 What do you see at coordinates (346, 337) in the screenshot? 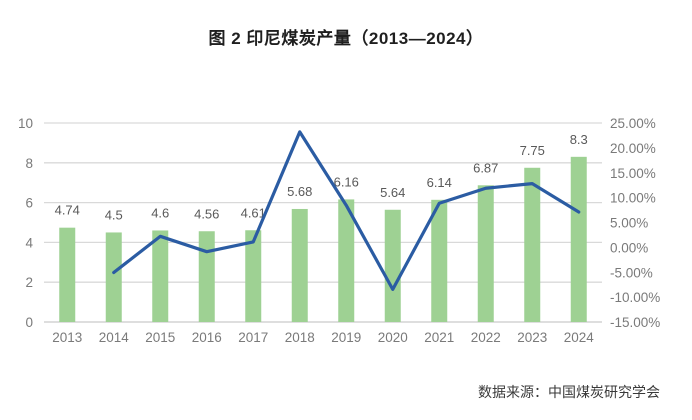
I see `x-axis-tick-label: 2019` at bounding box center [346, 337].